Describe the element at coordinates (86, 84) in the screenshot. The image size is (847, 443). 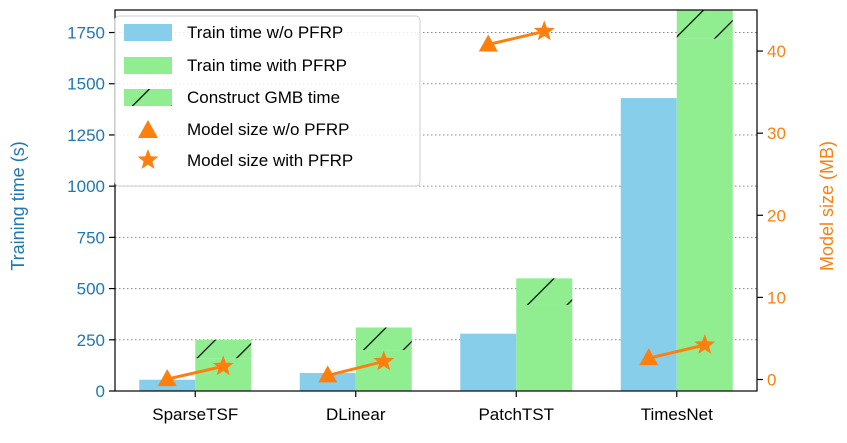
I see `left-tick-label: 1500` at that location.